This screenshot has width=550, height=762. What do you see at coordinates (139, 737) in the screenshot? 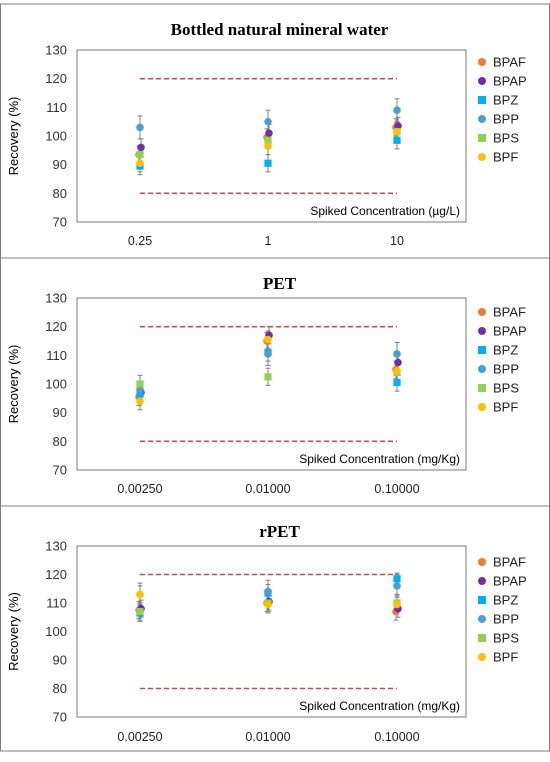
I see `x-category-label: 0.00250` at bounding box center [139, 737].